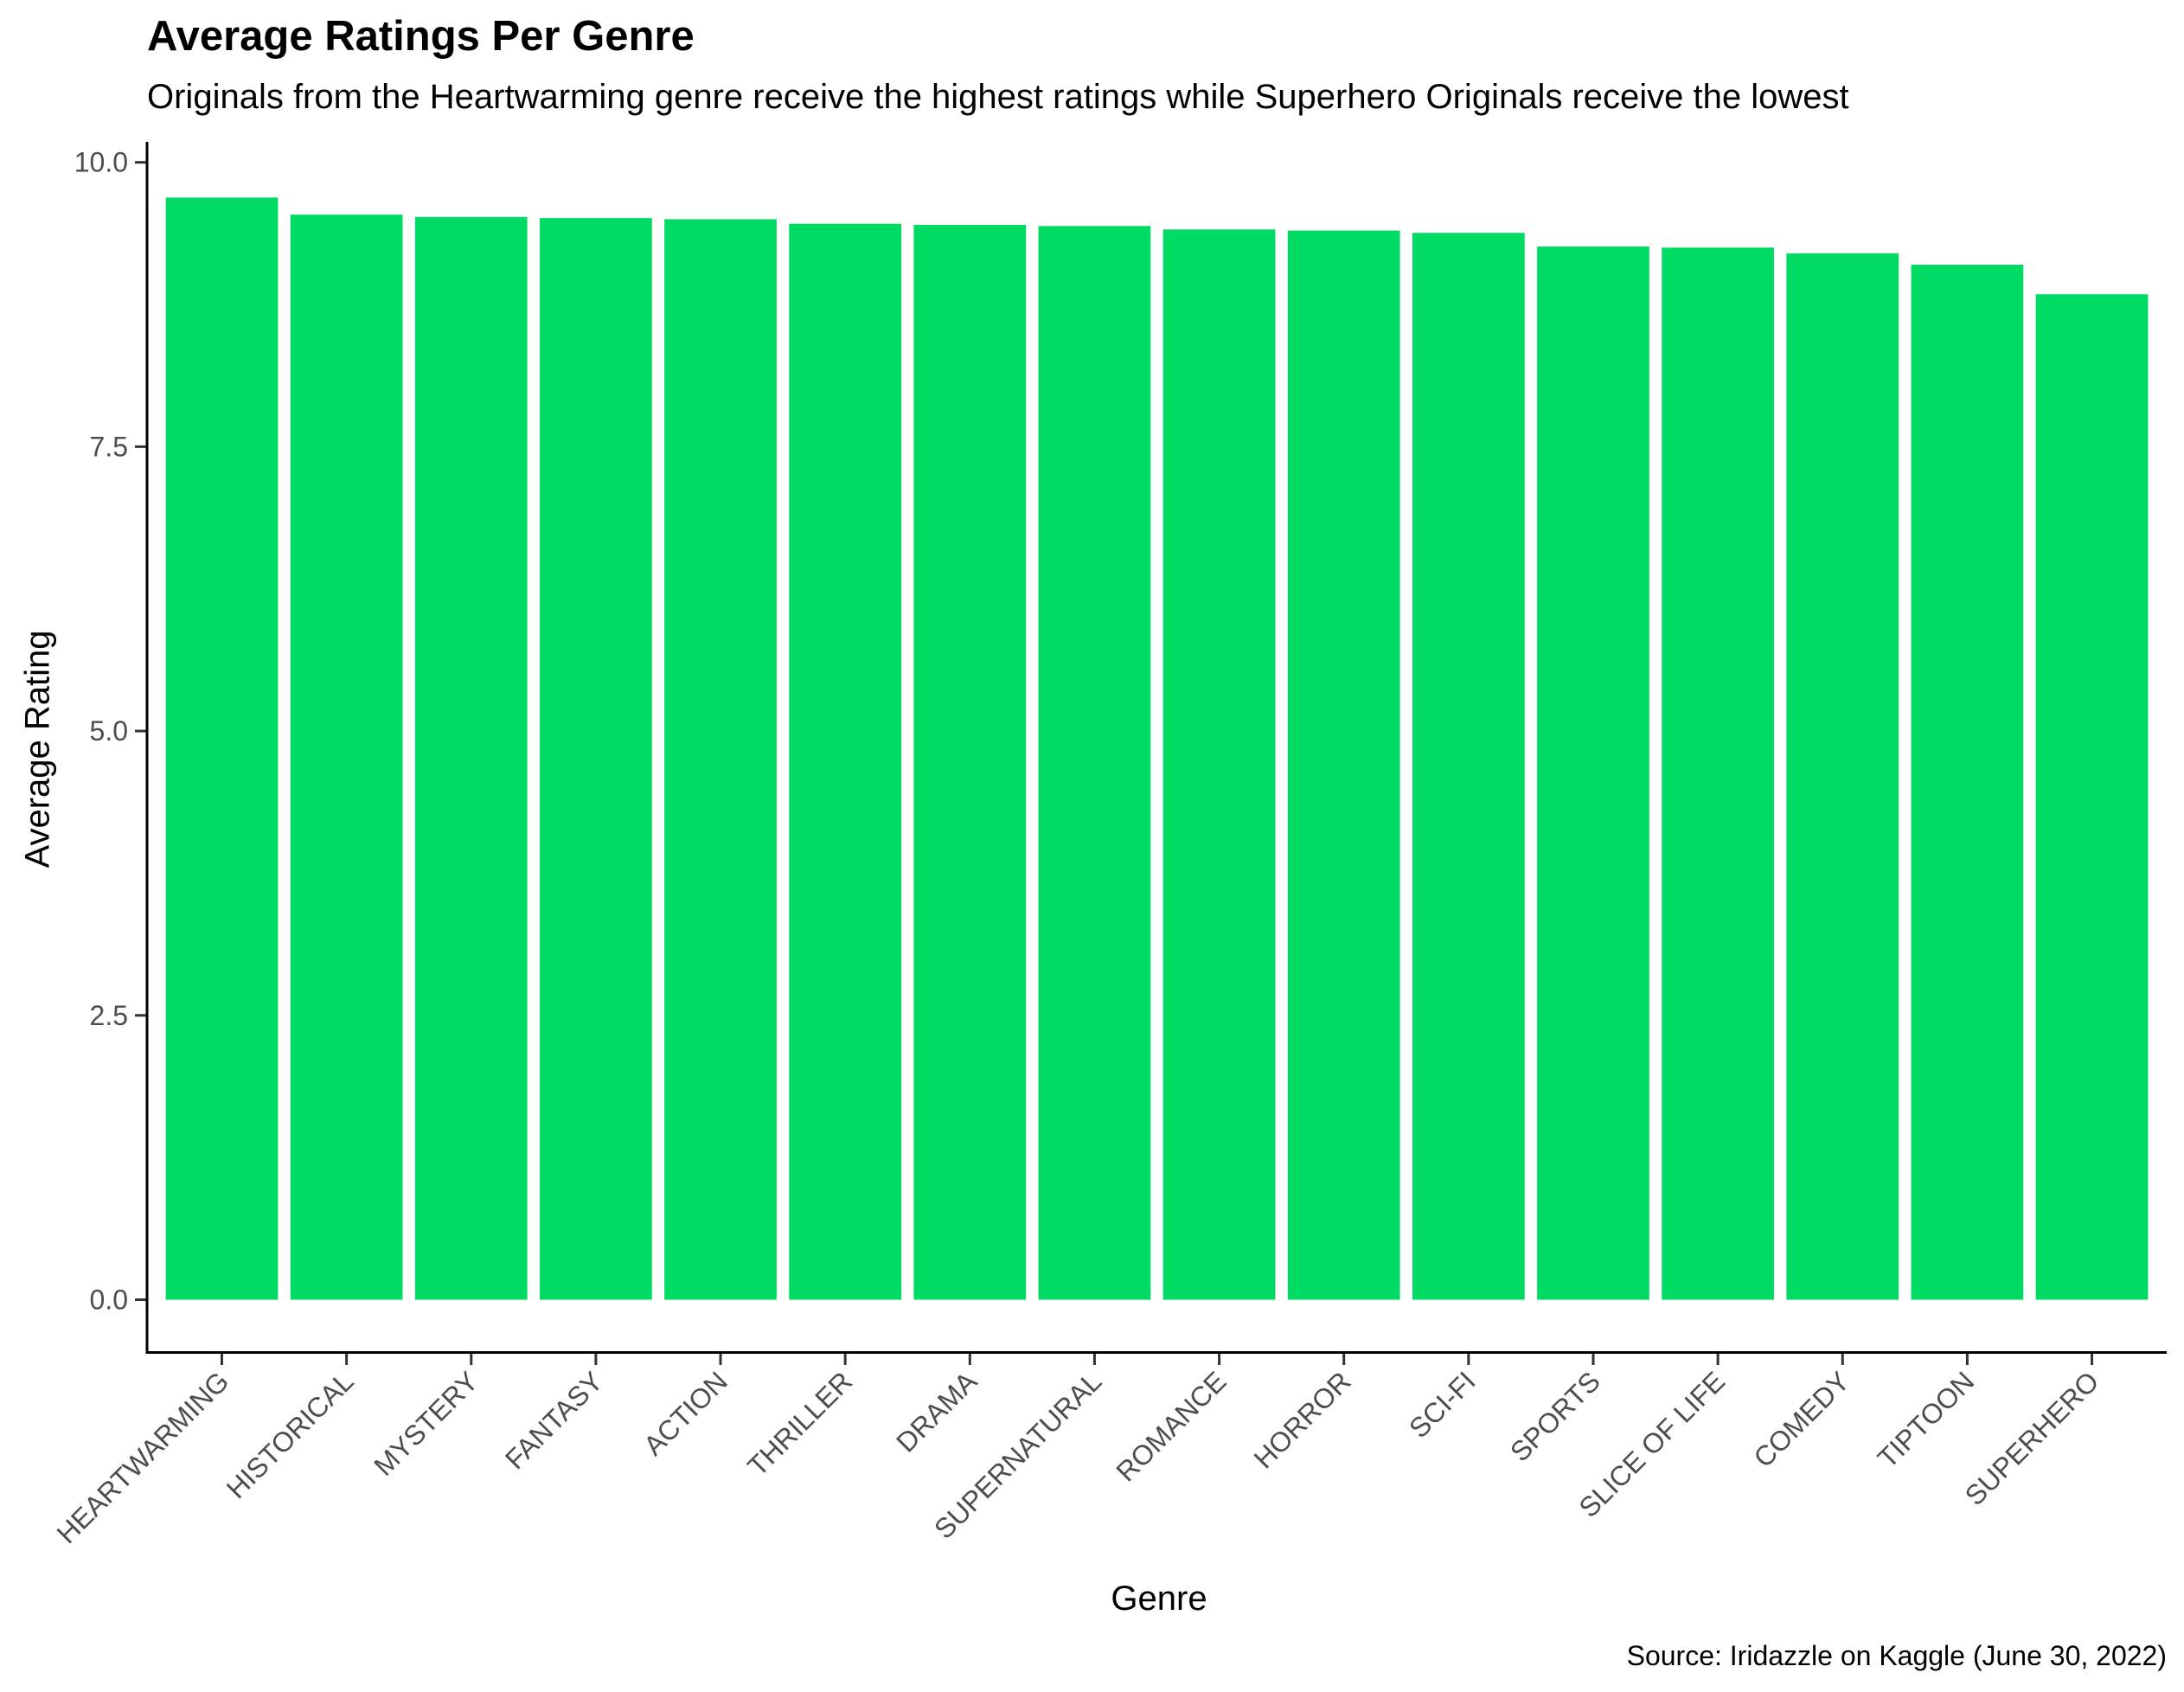 This screenshot has height=1692, width=2184. What do you see at coordinates (471, 758) in the screenshot?
I see `bar-mystery` at bounding box center [471, 758].